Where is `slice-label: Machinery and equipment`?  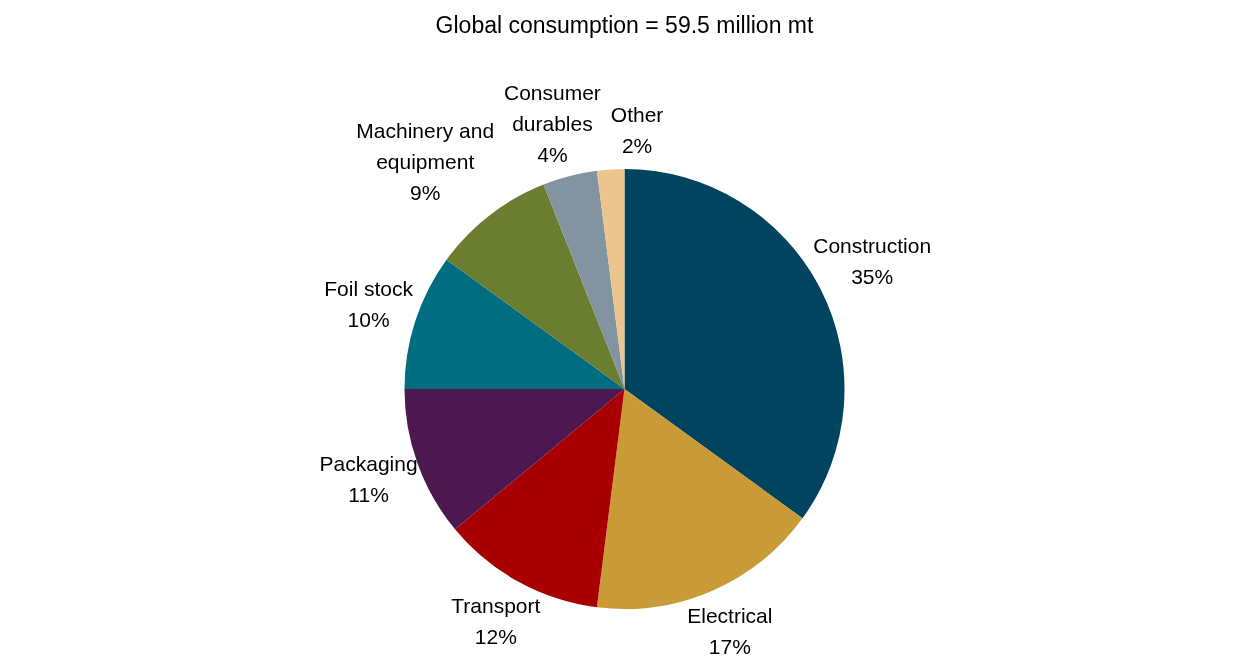
slice-label: Machinery and equipment is located at coordinates (425, 146).